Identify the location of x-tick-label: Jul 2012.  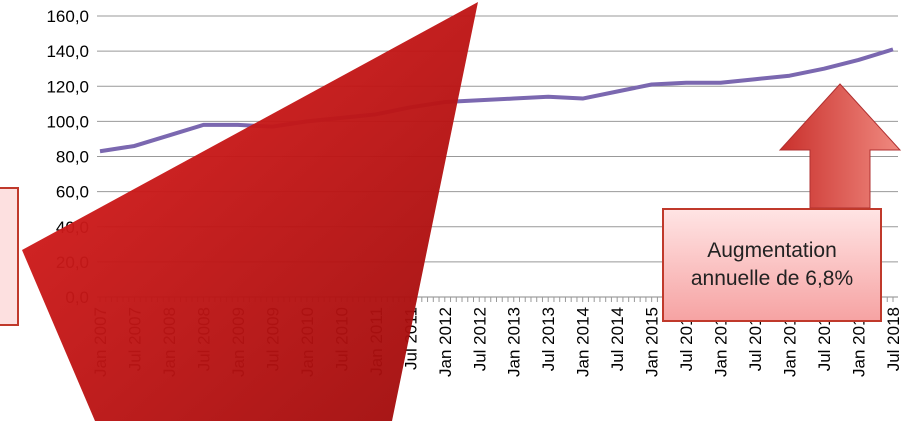
(479, 339).